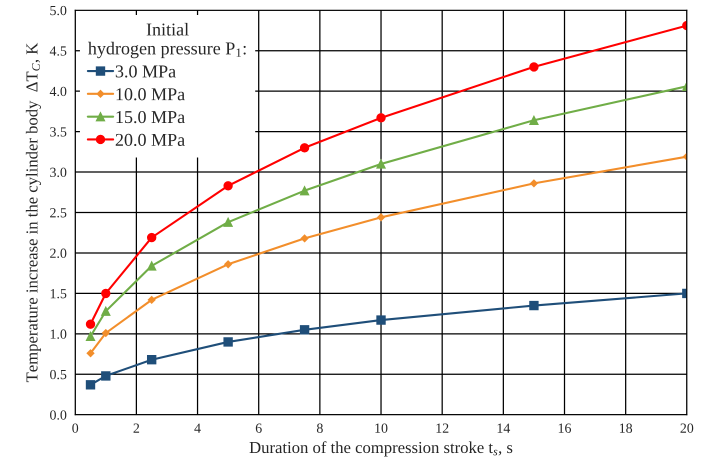 The width and height of the screenshot is (703, 466). Describe the element at coordinates (58, 91) in the screenshot. I see `y-tick-label: 4.0` at that location.